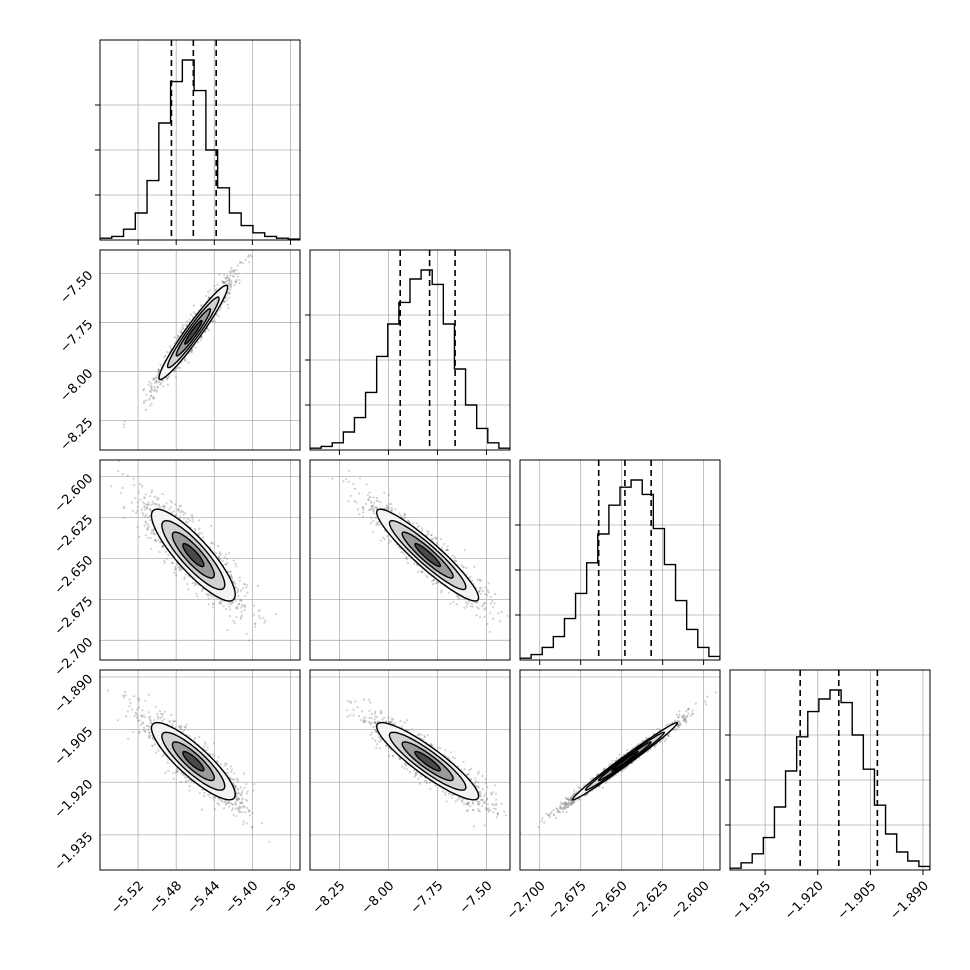  Describe the element at coordinates (193, 332) in the screenshot. I see `density-fill` at that location.